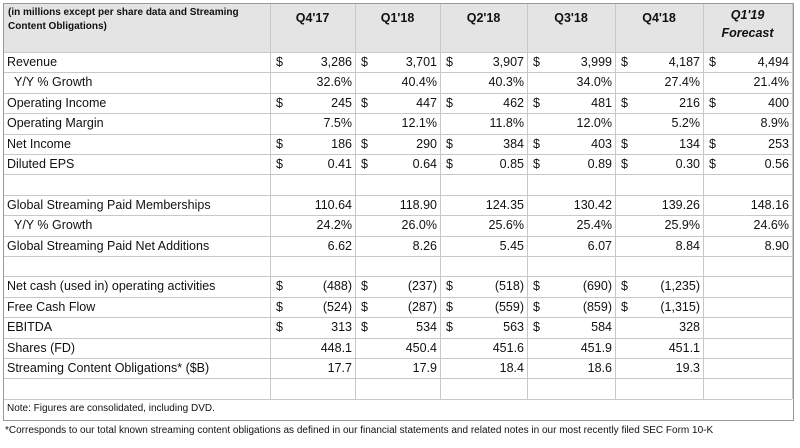  Describe the element at coordinates (339, 368) in the screenshot. I see `cell-value: 17.7` at that location.